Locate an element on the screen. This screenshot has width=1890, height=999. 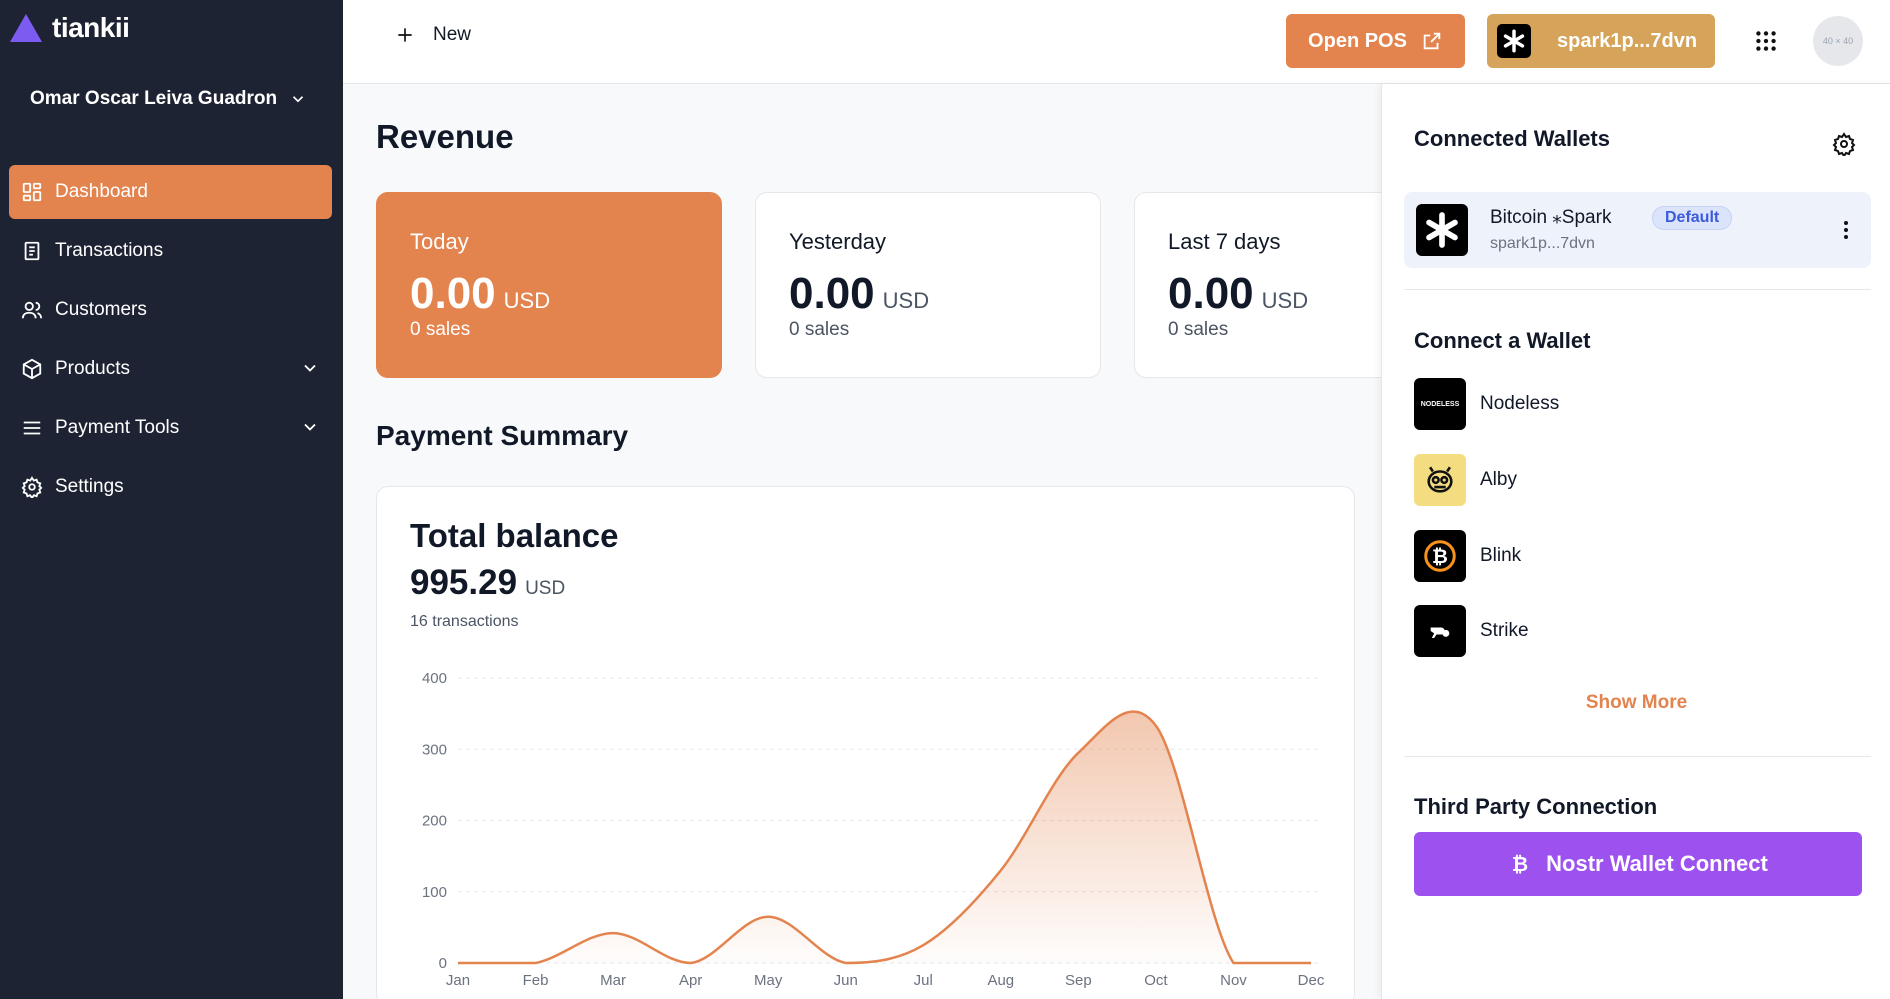
revenue-title: Revenue is located at coordinates (445, 136).